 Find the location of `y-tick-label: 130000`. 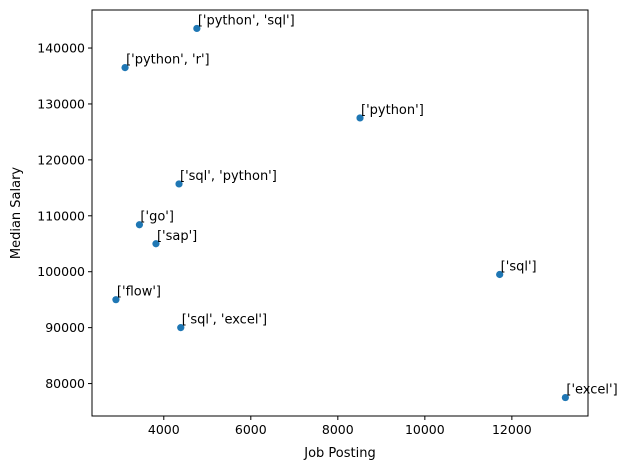

y-tick-label: 130000 is located at coordinates (61, 103).